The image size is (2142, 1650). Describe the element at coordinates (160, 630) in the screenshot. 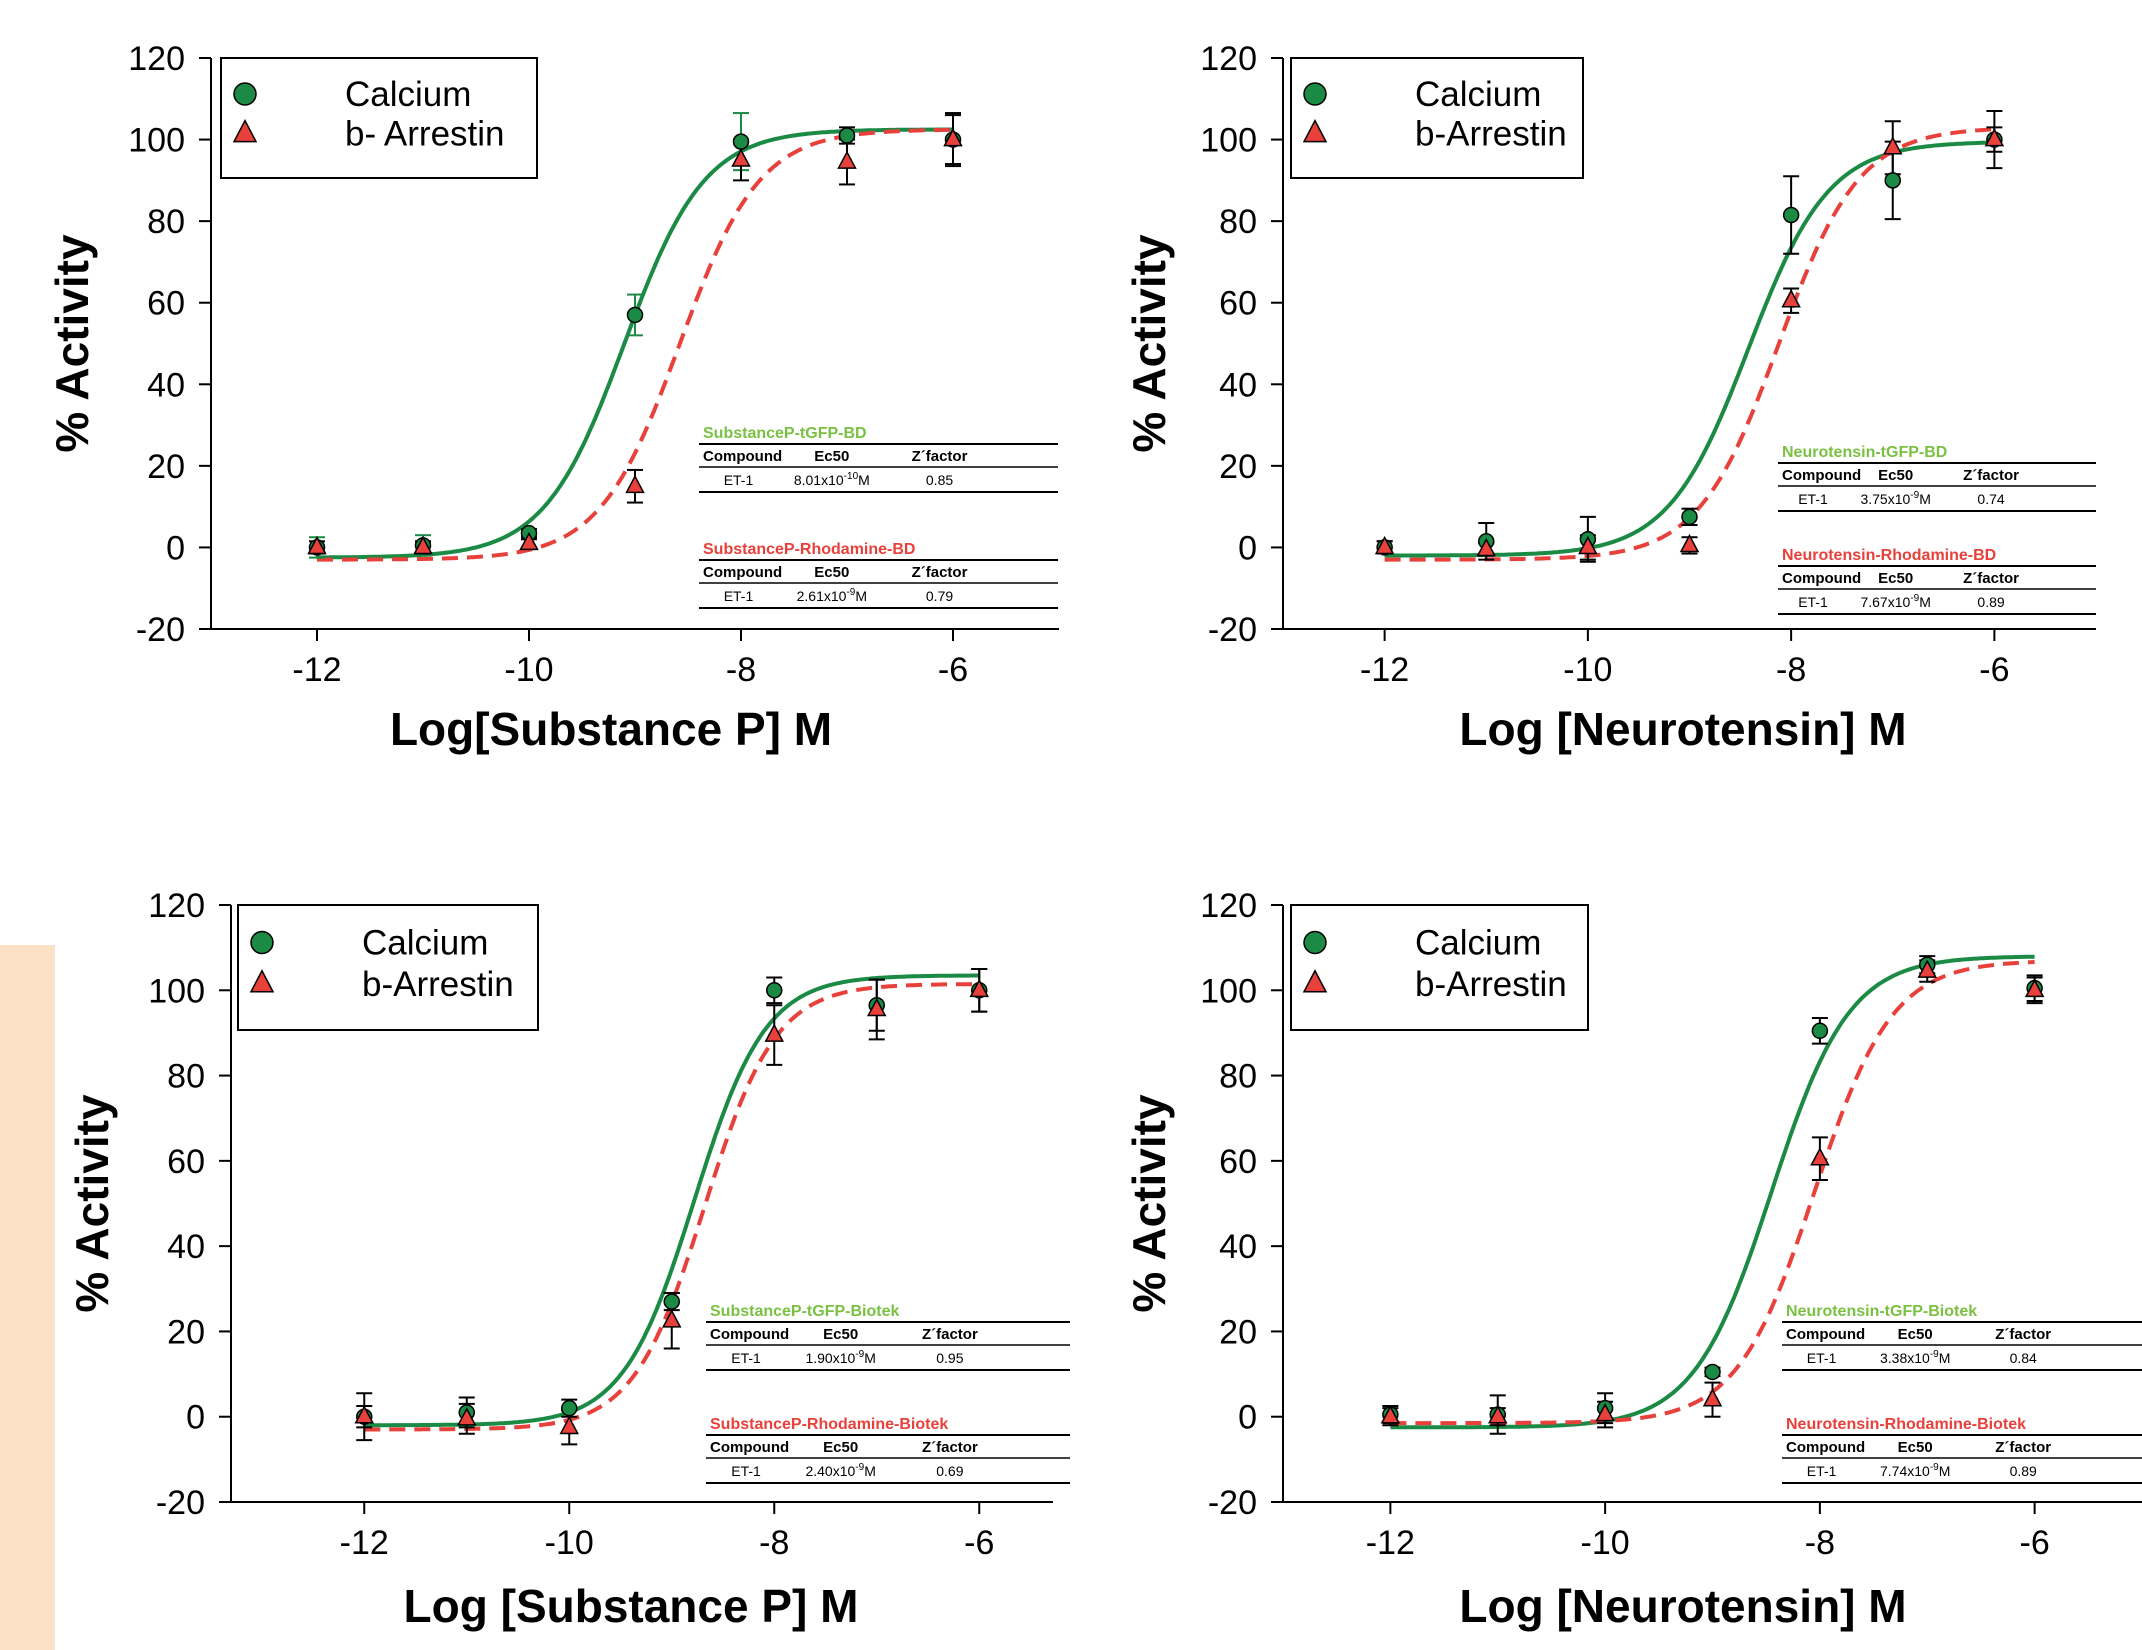

I see `y-tick-label: -20` at that location.